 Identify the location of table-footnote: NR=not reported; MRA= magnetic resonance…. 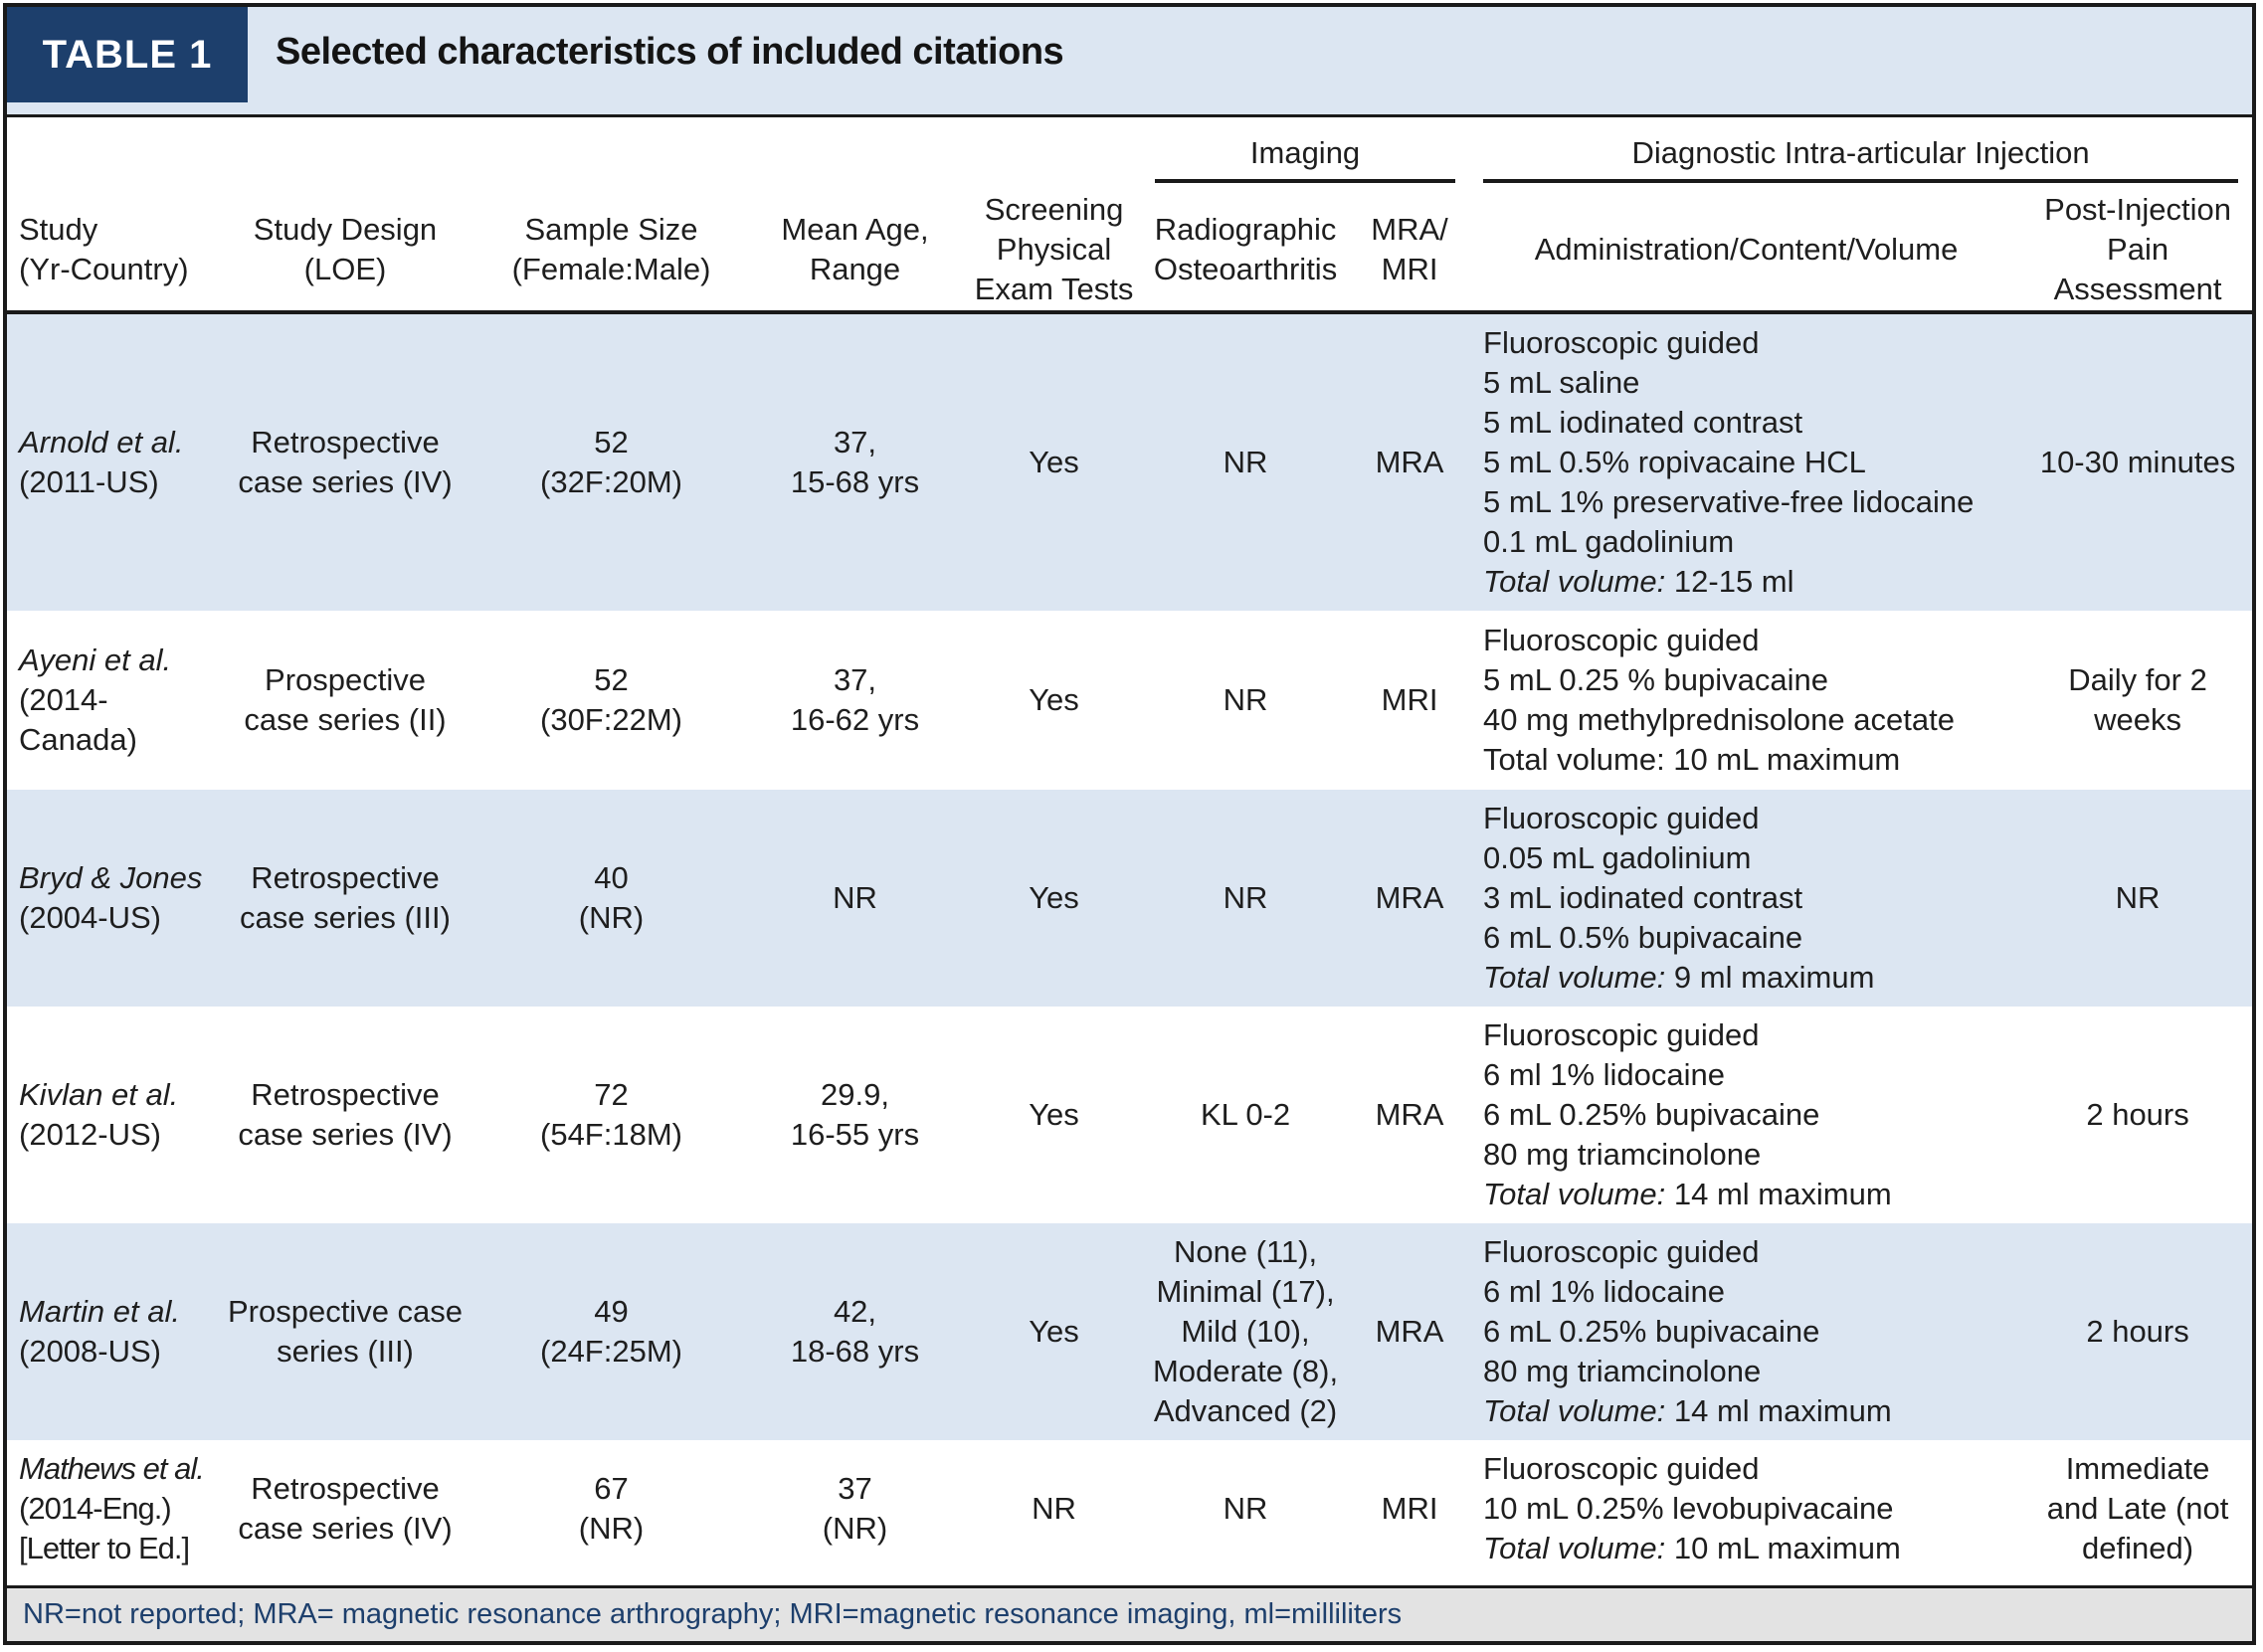
(1129, 1613).